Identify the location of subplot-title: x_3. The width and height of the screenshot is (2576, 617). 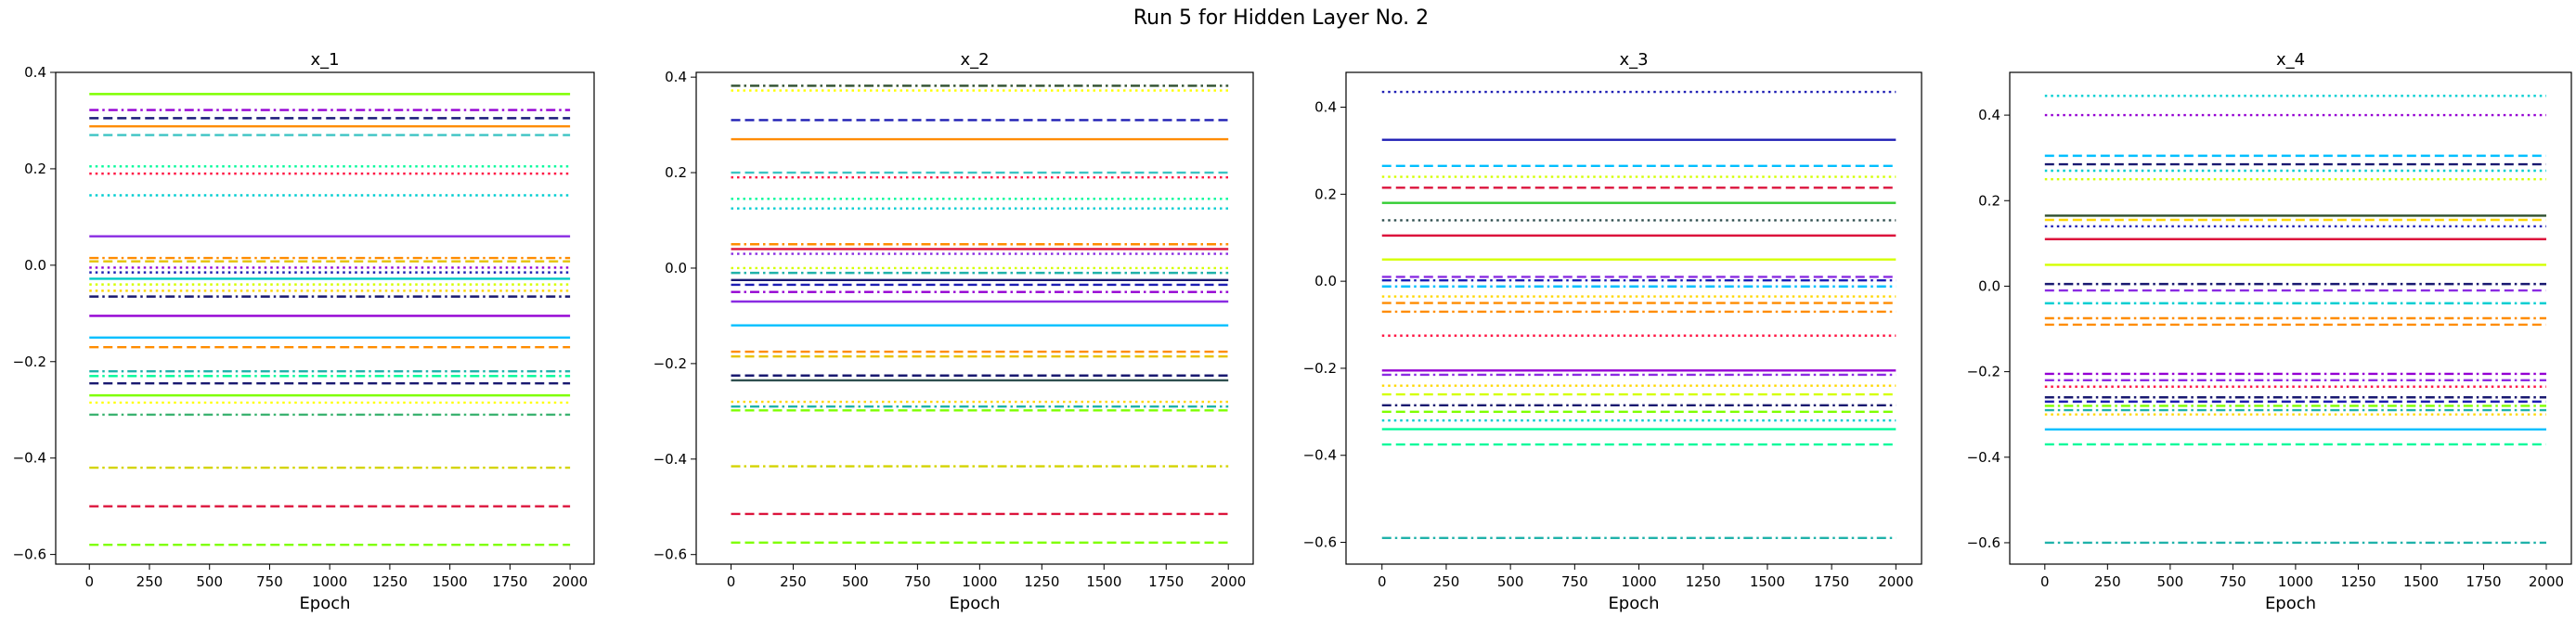
(1633, 60).